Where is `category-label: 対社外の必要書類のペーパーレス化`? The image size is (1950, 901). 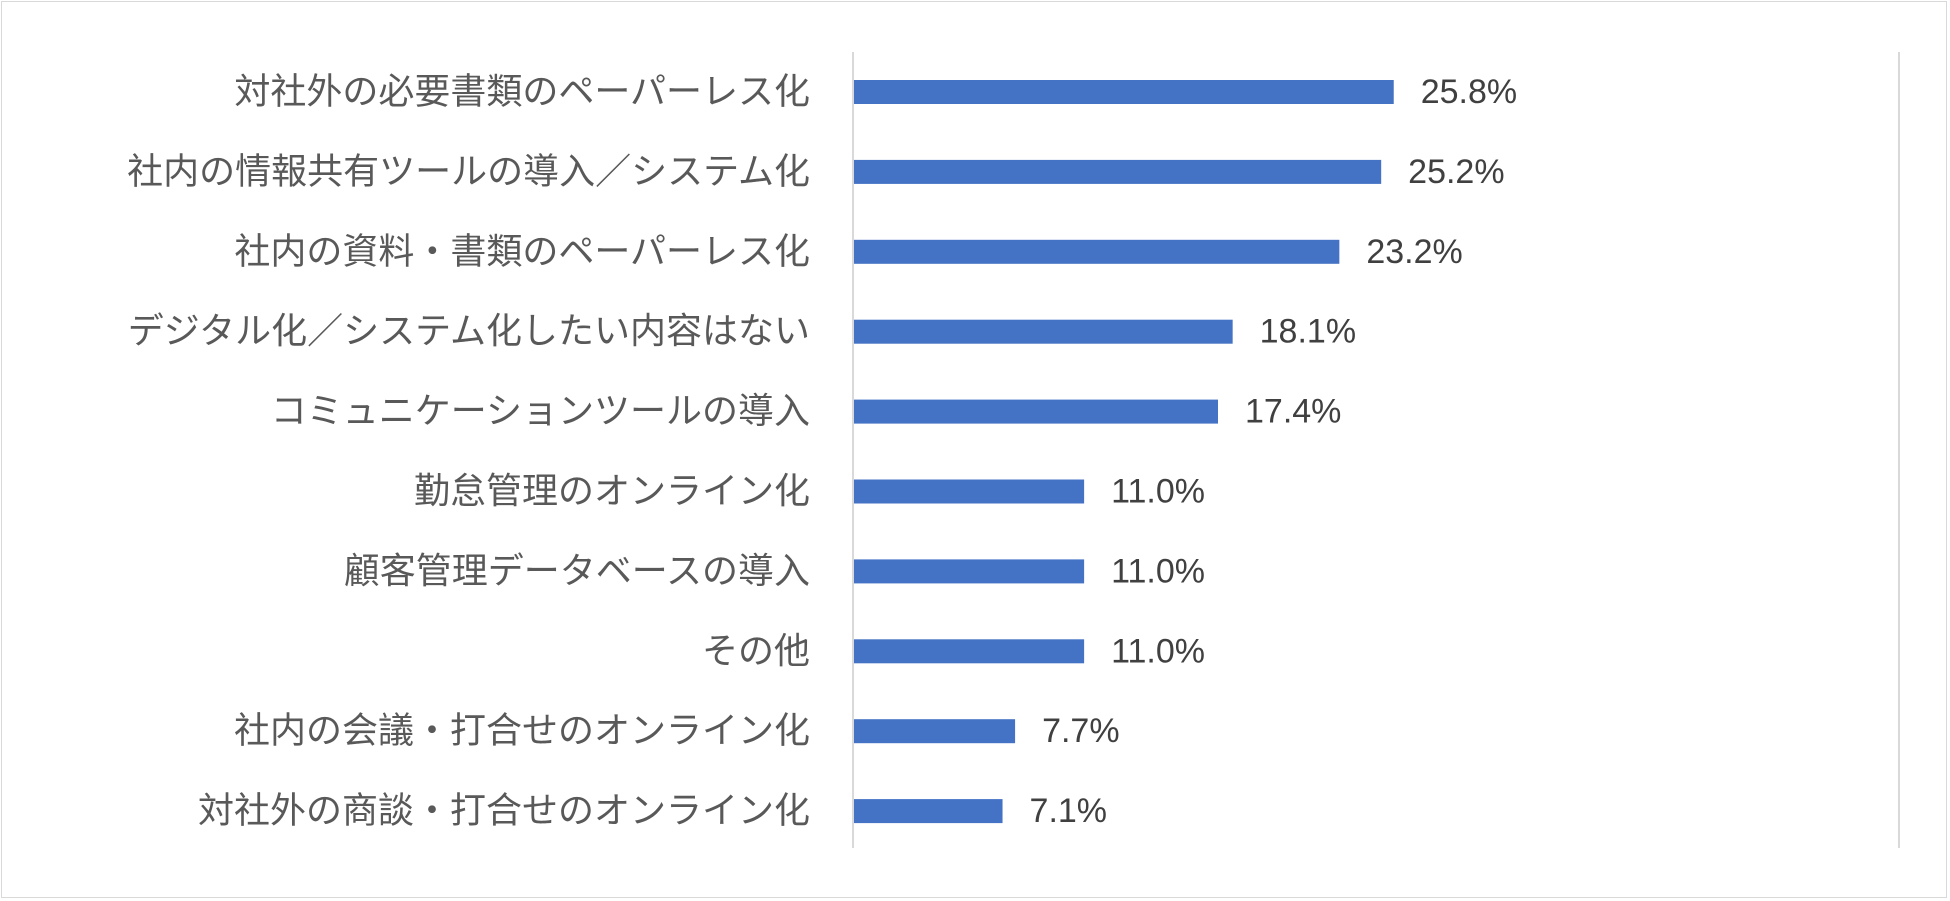 category-label: 対社外の必要書類のペーパーレス化 is located at coordinates (522, 92).